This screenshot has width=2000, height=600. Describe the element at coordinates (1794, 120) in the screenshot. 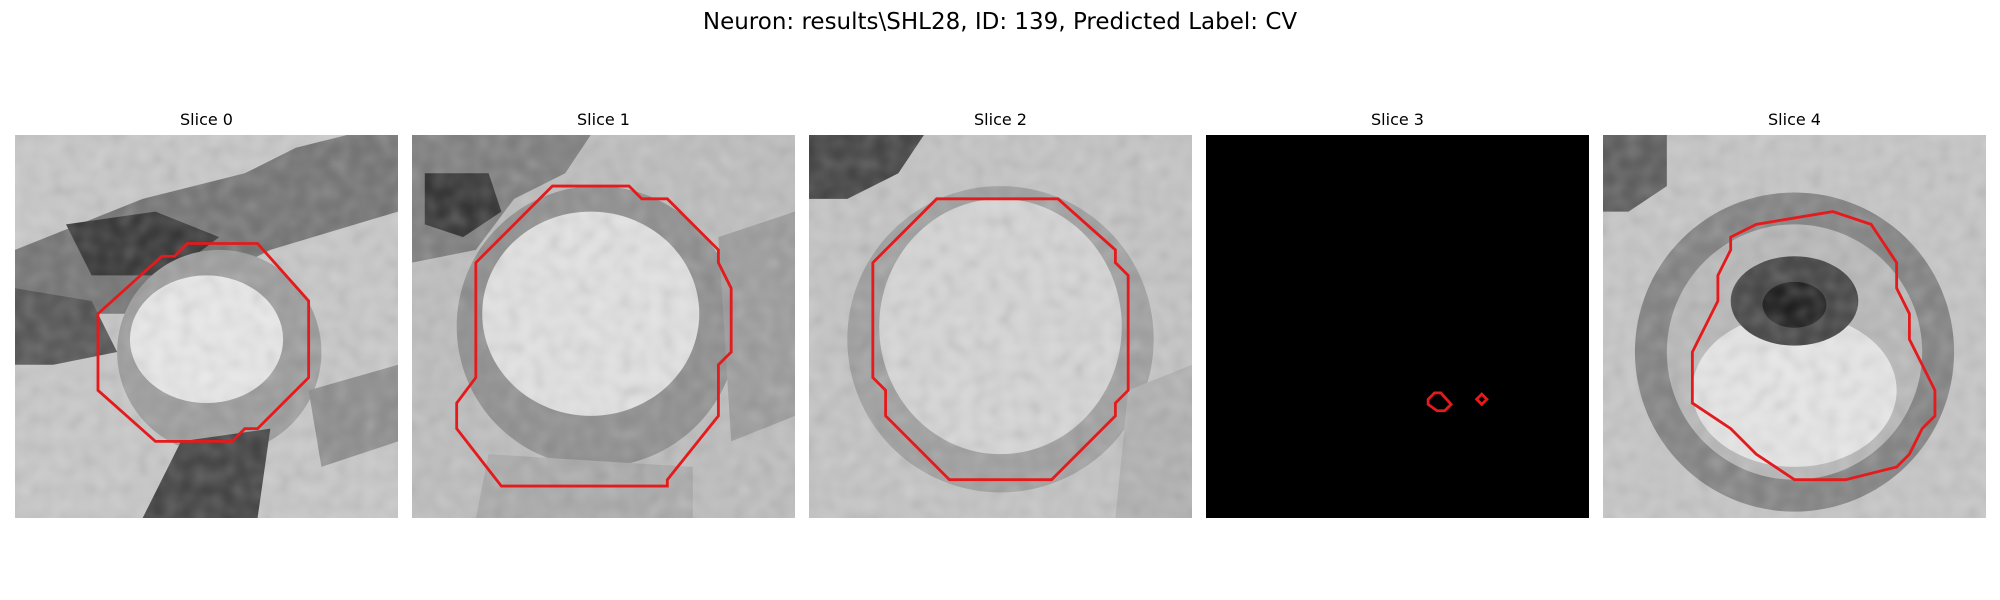

I see `slice-title-4: Slice 4` at that location.